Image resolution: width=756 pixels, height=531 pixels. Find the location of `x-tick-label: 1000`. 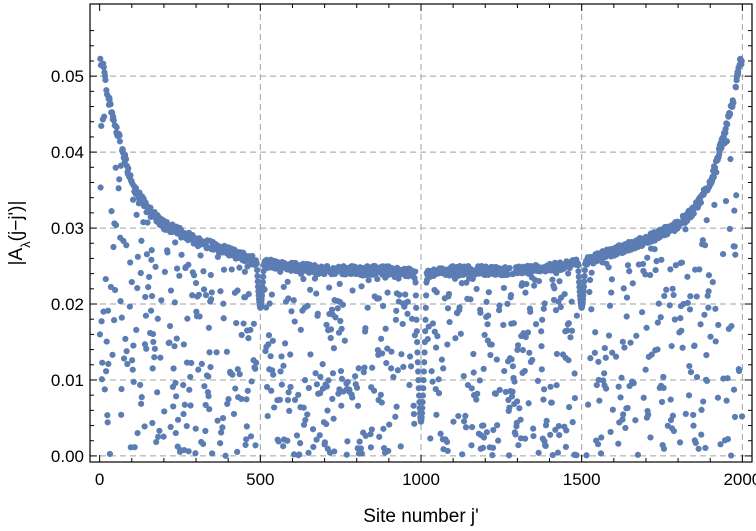

x-tick-label: 1000 is located at coordinates (421, 479).